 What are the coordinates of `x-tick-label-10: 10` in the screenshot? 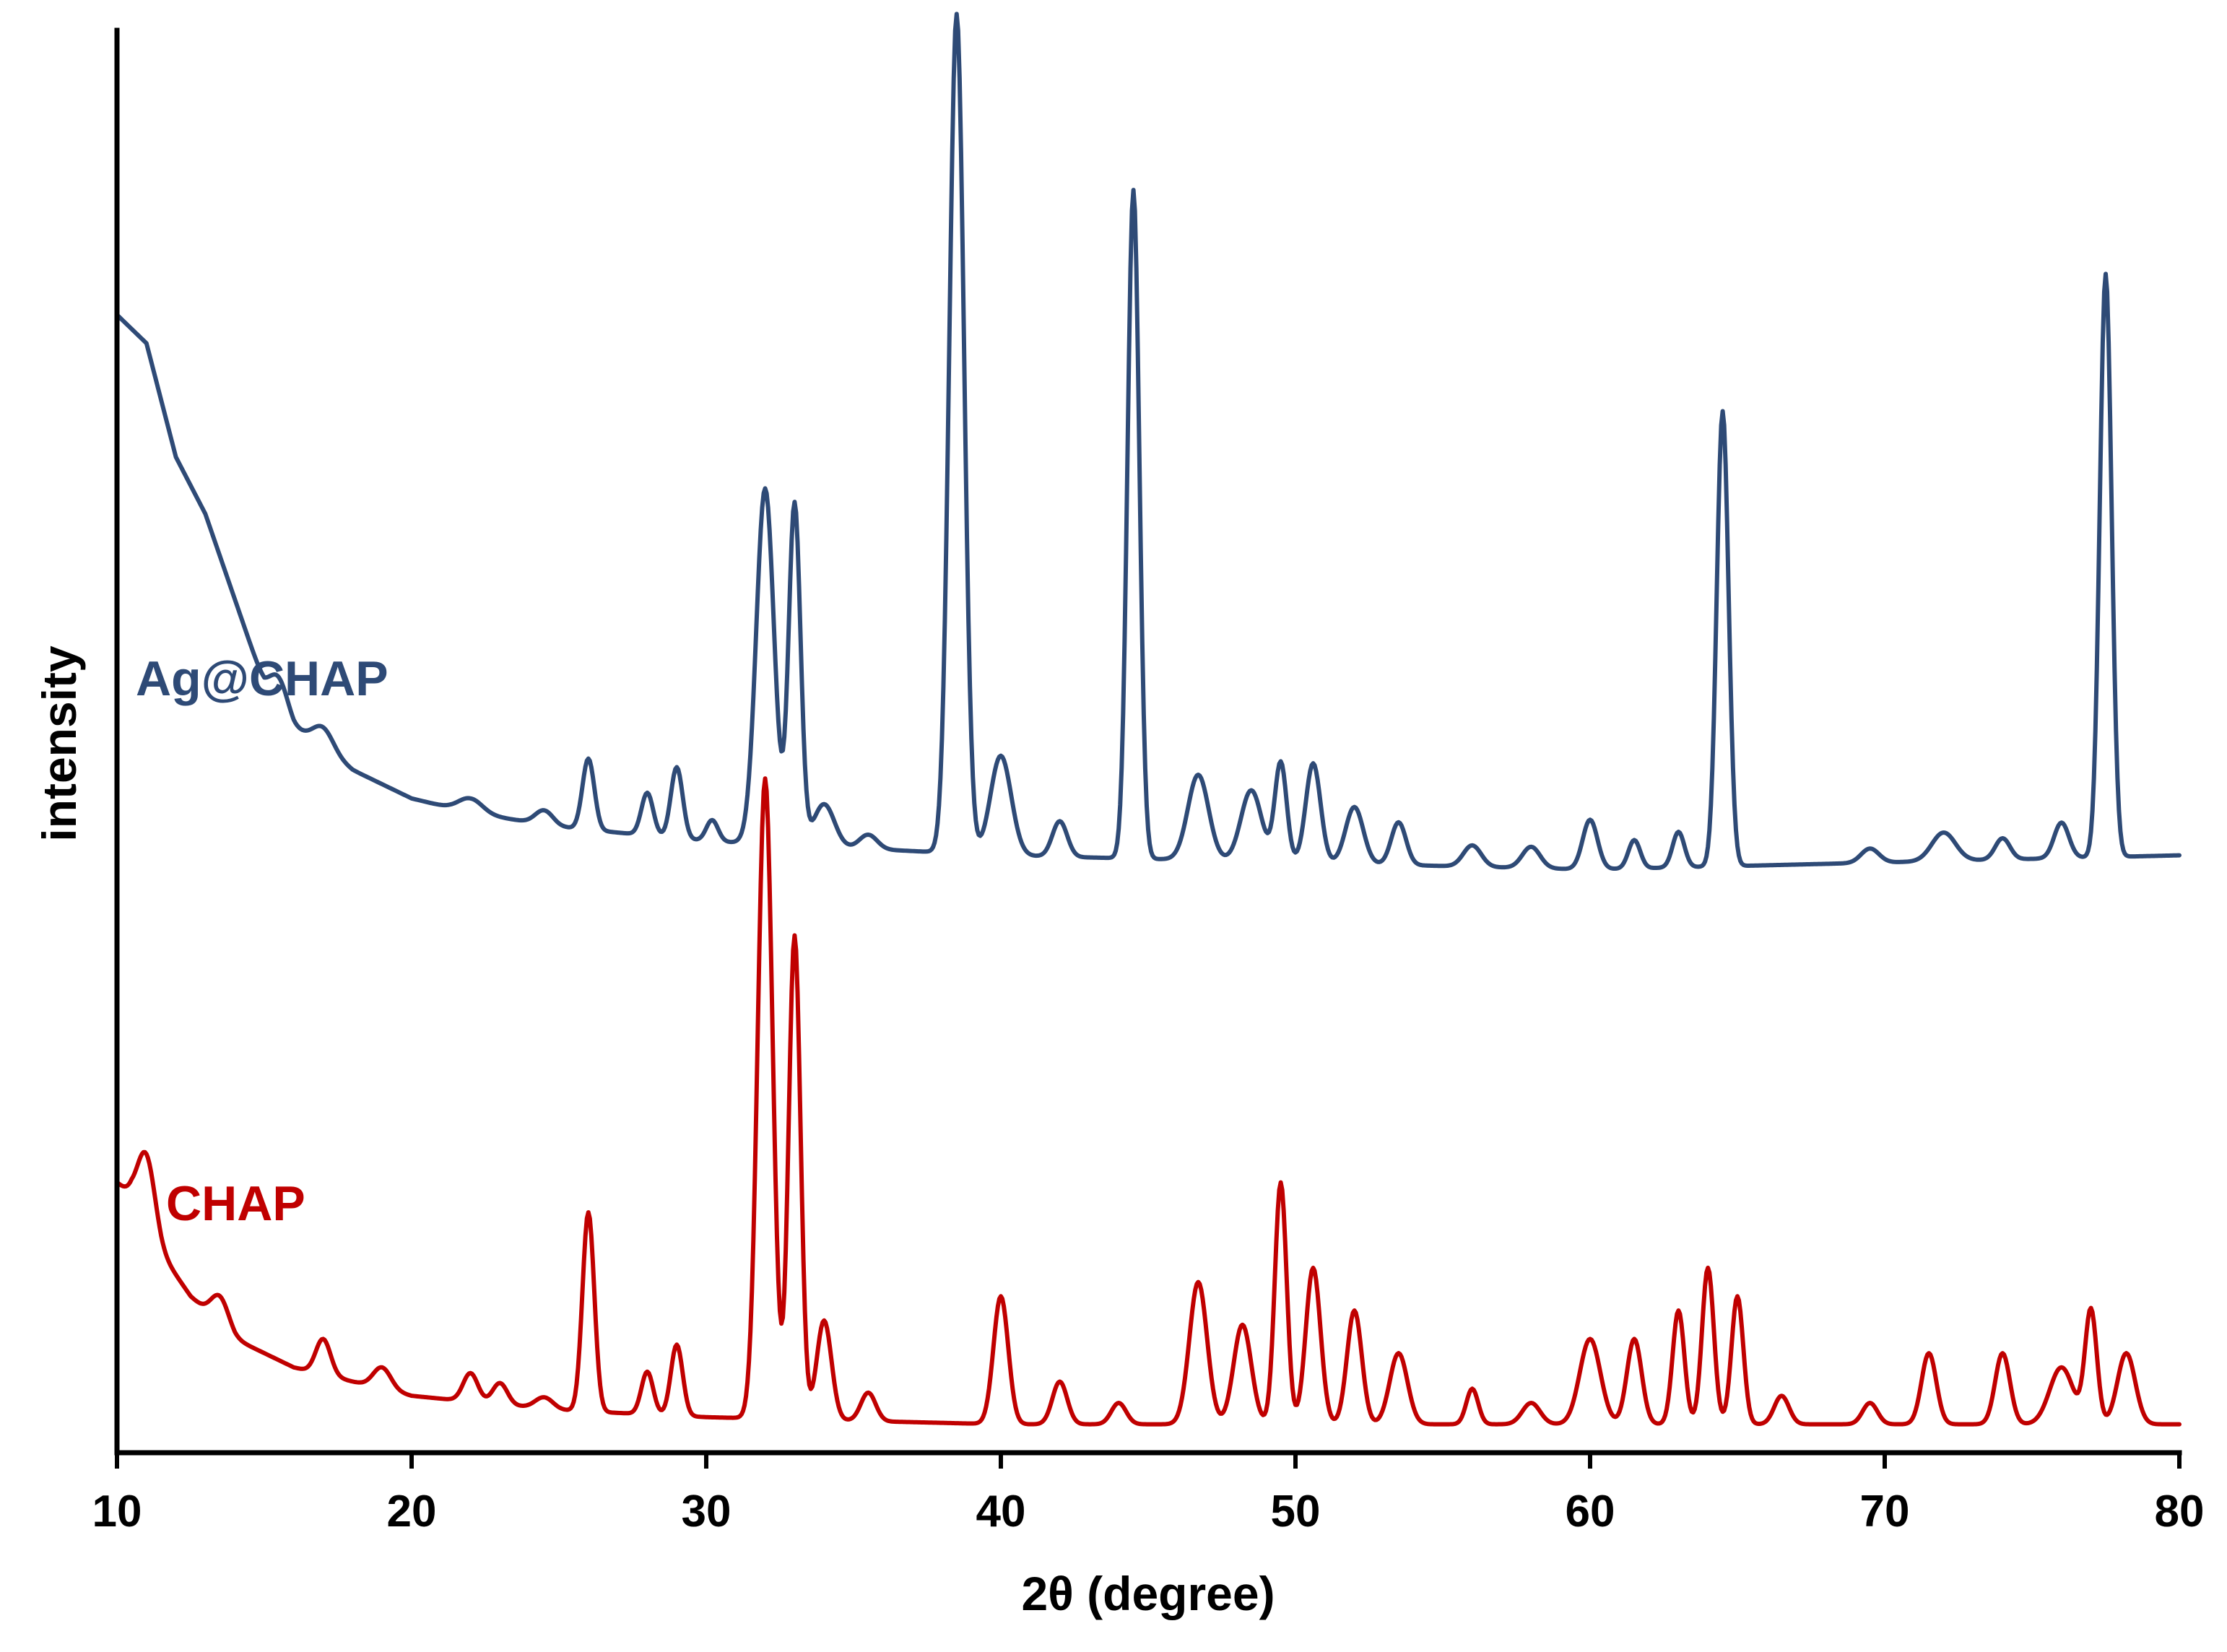 It's located at (117, 1511).